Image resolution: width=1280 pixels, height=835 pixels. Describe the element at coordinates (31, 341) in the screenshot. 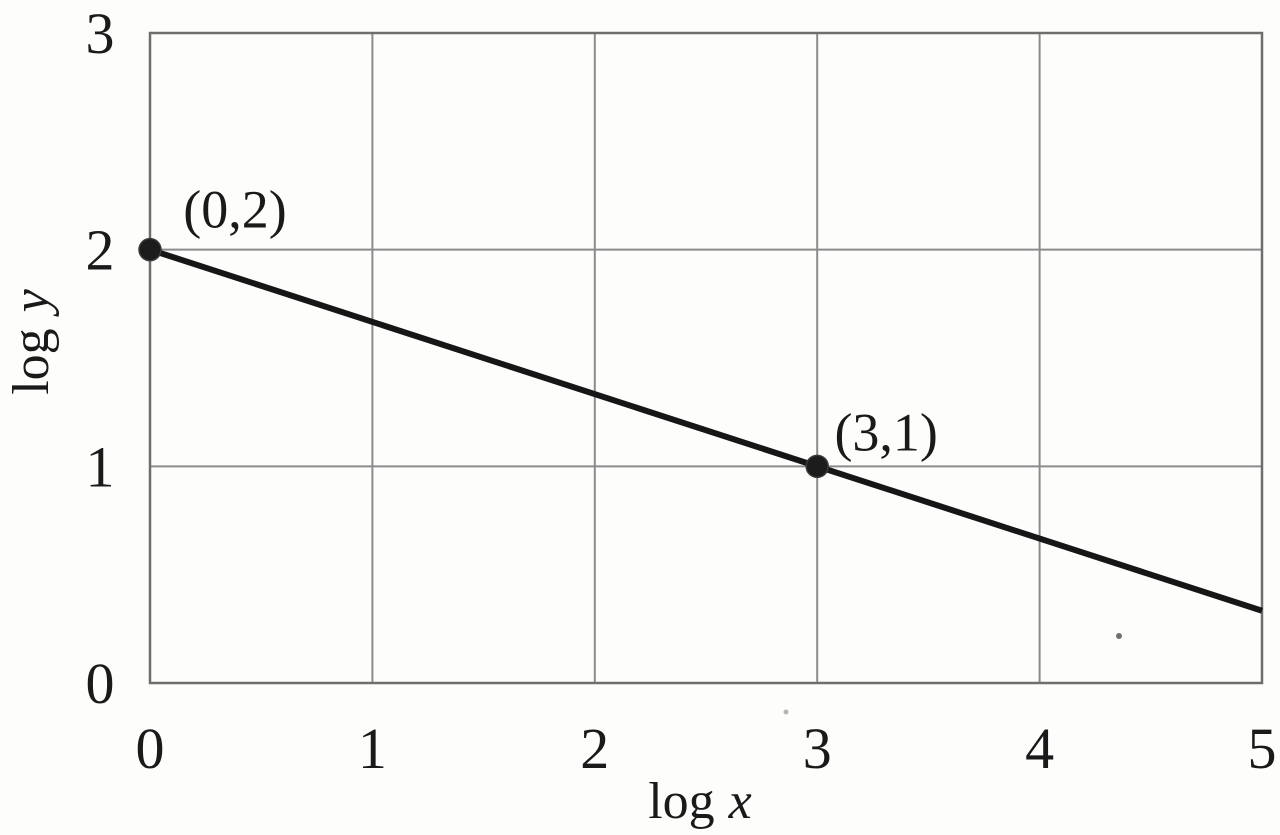

I see `y-axis-label: logy` at that location.